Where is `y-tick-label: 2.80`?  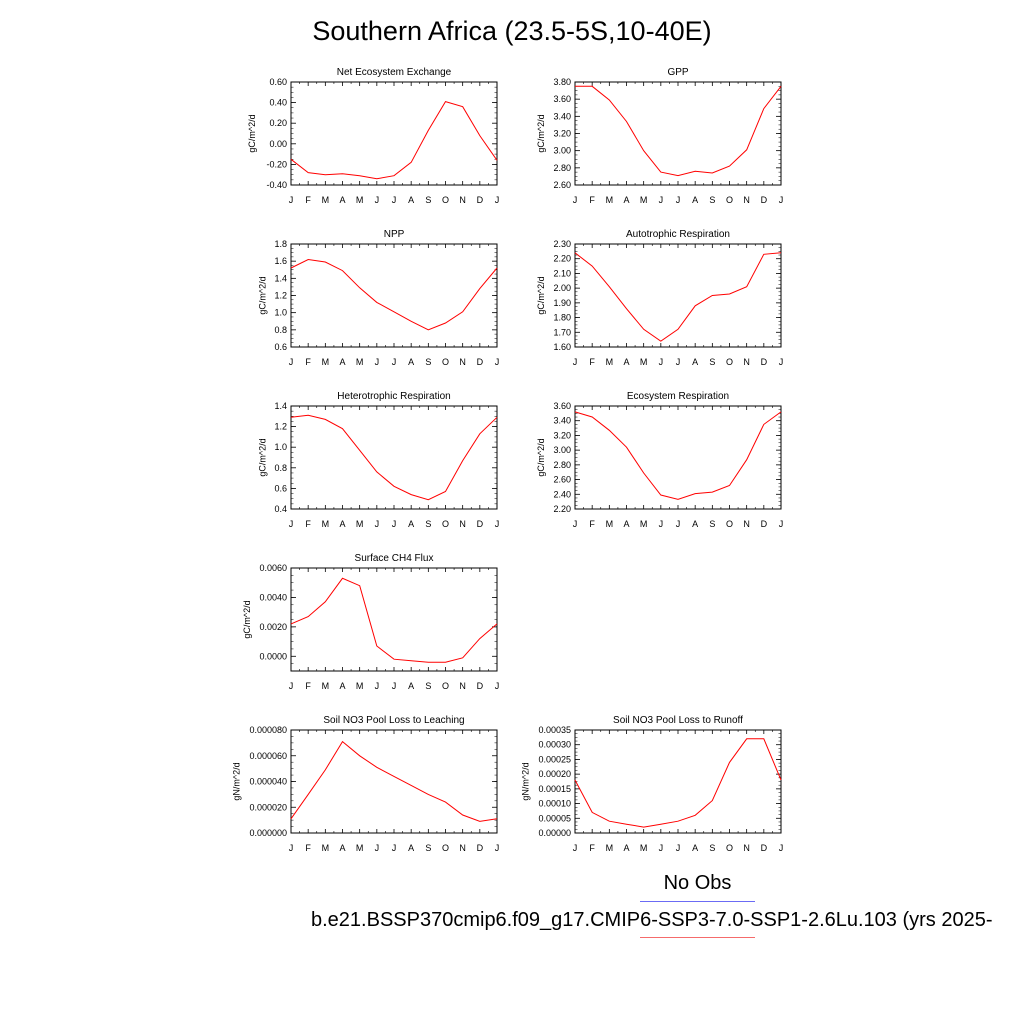 y-tick-label: 2.80 is located at coordinates (562, 168).